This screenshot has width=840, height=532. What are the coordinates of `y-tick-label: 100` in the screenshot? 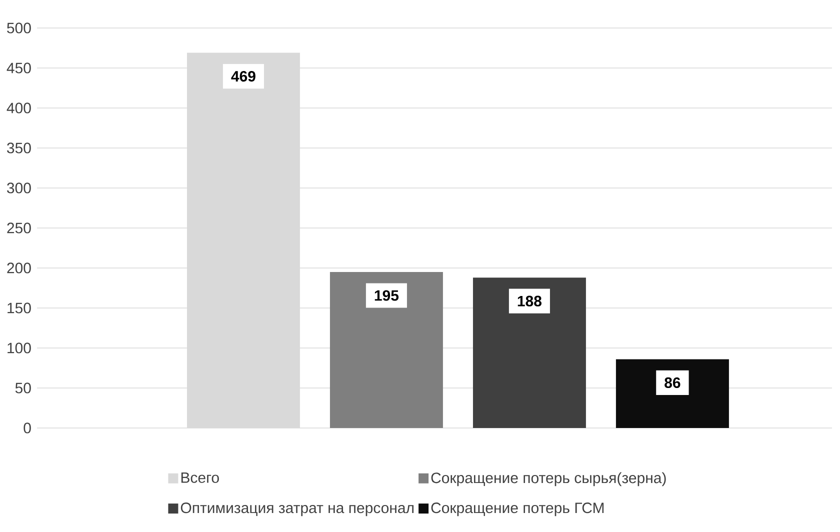 It's located at (19, 348).